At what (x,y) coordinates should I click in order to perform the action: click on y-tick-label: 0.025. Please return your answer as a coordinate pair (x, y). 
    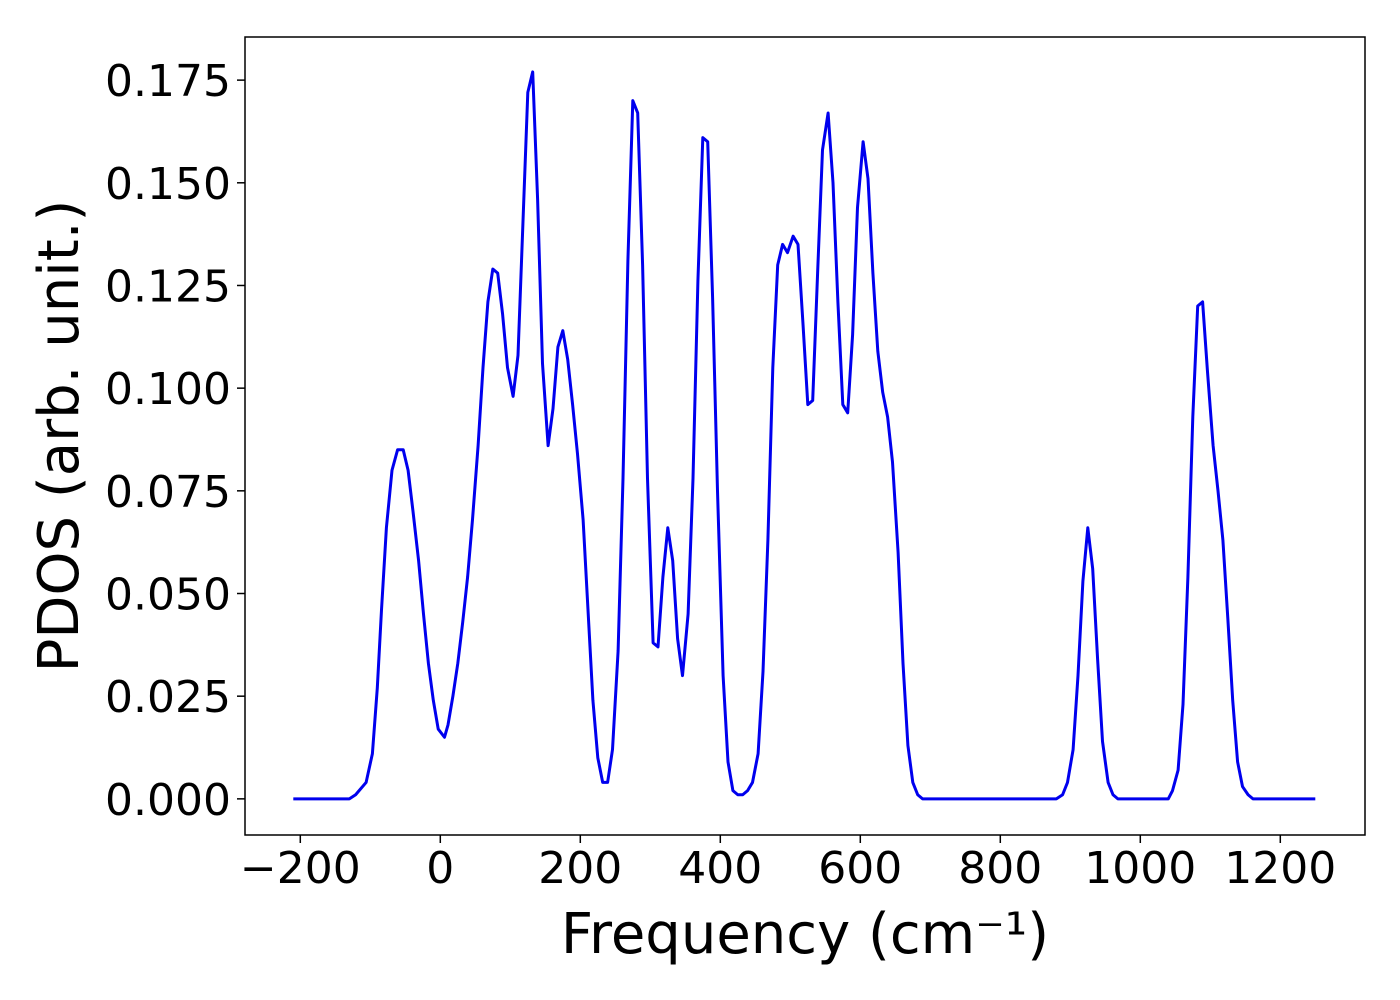
    Looking at the image, I should click on (168, 697).